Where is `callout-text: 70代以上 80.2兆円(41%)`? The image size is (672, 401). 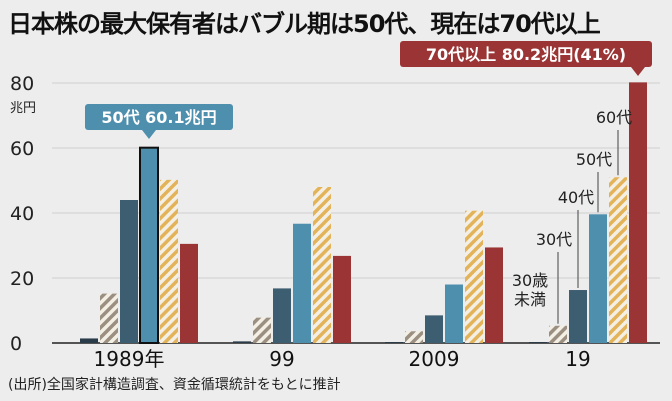 callout-text: 70代以上 80.2兆円(41%) is located at coordinates (526, 54).